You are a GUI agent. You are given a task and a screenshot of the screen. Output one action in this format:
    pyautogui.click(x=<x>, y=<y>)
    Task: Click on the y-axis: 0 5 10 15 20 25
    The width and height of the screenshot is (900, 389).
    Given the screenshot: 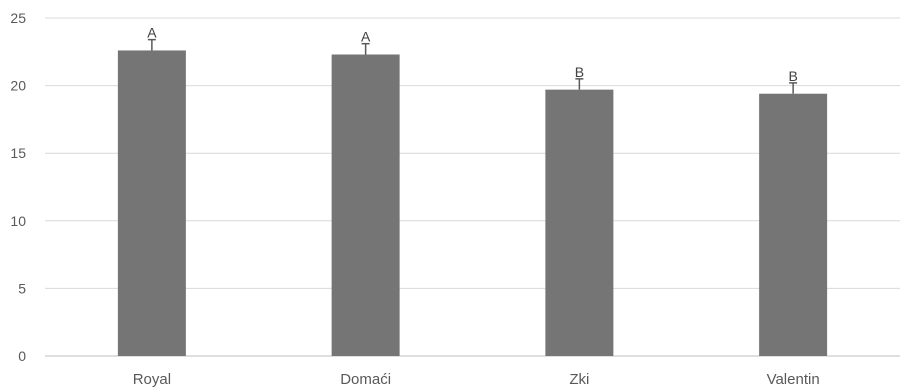 What is the action you would take?
    pyautogui.click(x=18, y=187)
    